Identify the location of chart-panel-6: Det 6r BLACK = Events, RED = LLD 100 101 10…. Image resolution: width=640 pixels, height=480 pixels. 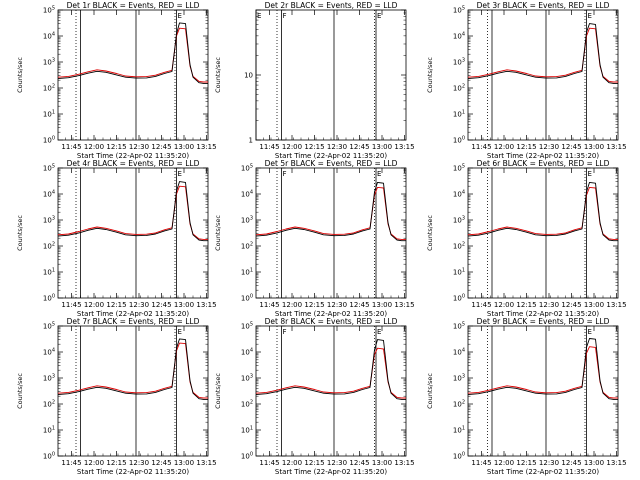
(526, 238).